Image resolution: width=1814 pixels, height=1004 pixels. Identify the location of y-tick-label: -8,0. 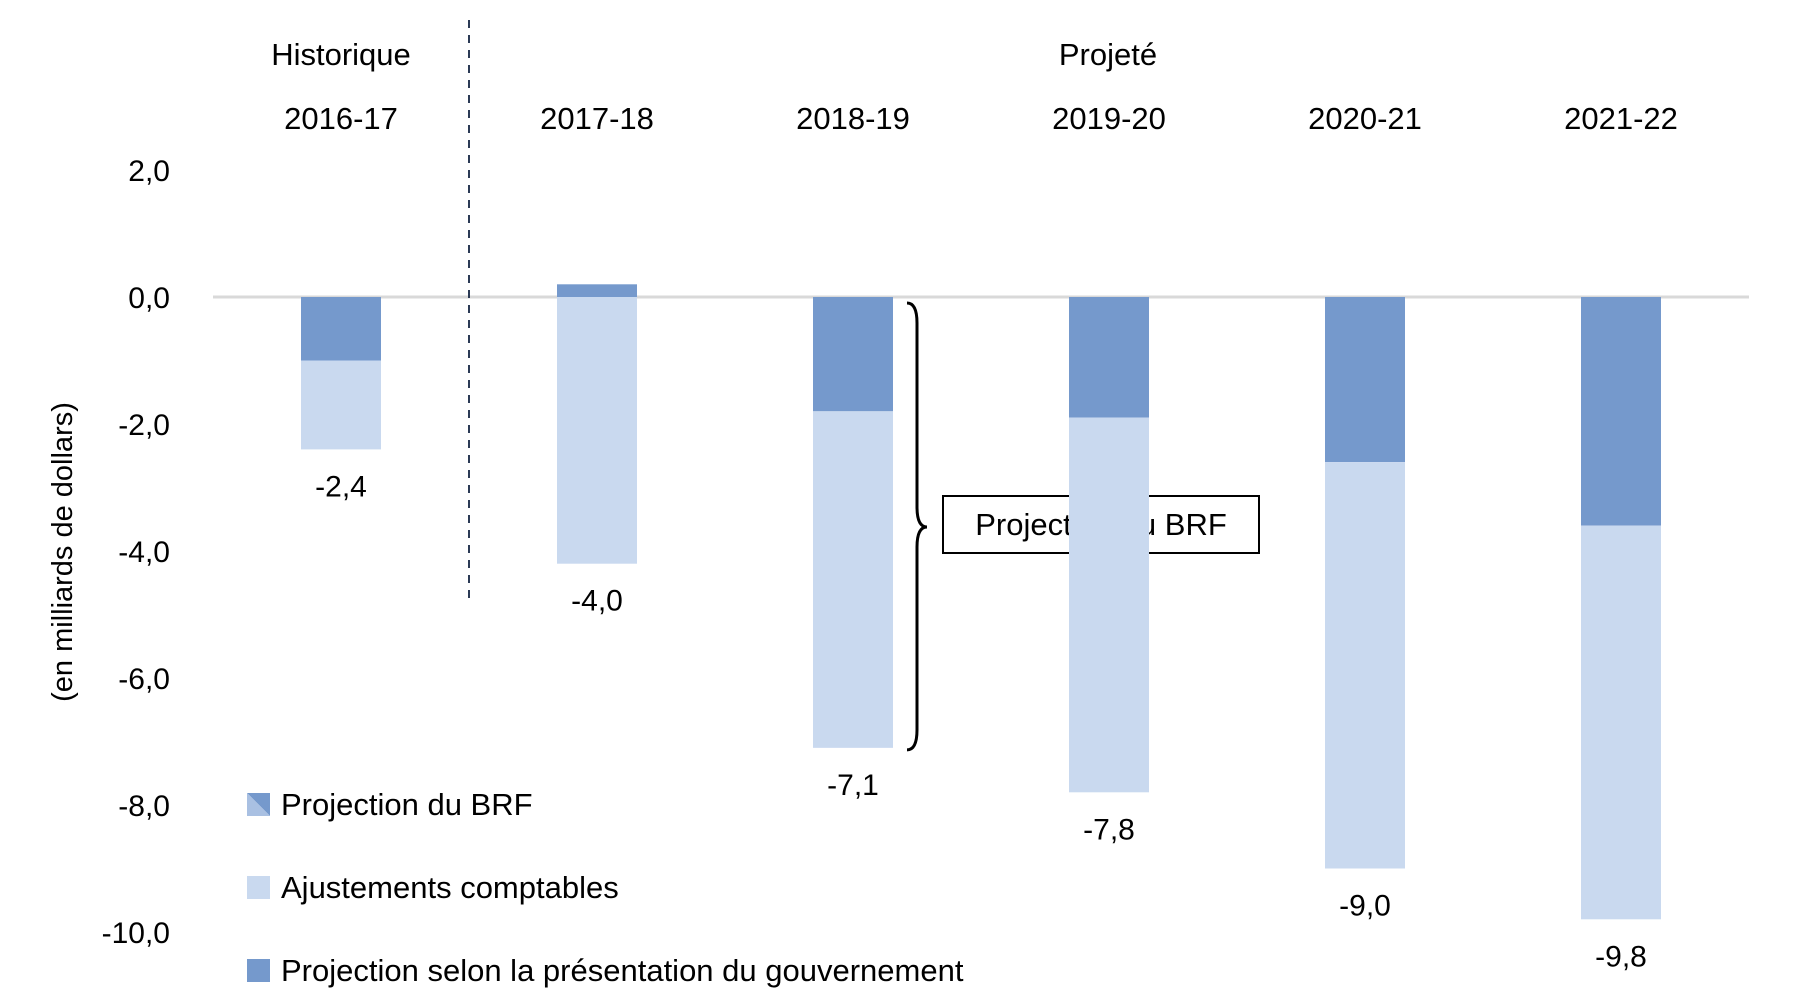
(144, 806).